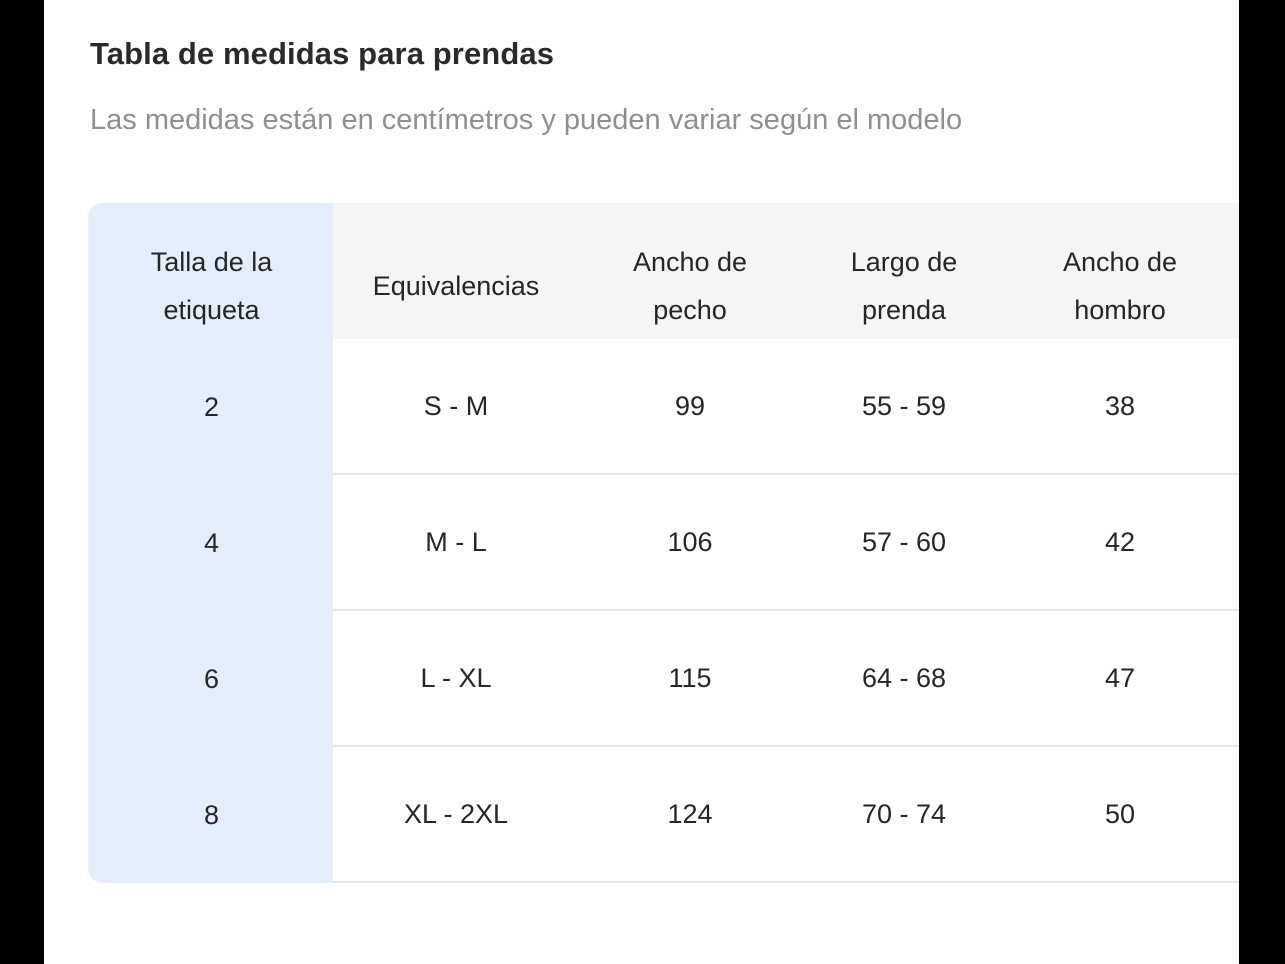 The height and width of the screenshot is (964, 1285). Describe the element at coordinates (904, 679) in the screenshot. I see `table-cell: 64 - 68` at that location.